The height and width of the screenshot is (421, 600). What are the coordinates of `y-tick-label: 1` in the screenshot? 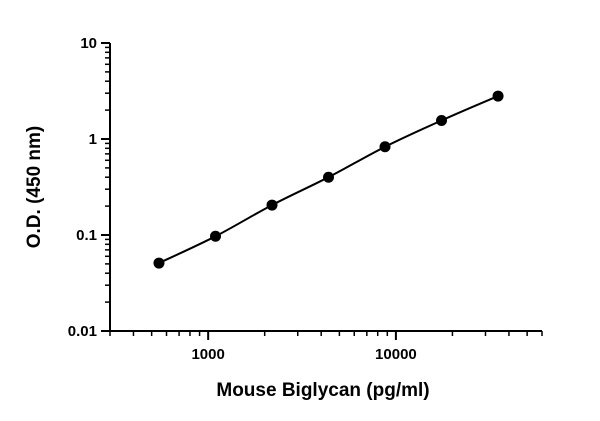 It's located at (93, 139).